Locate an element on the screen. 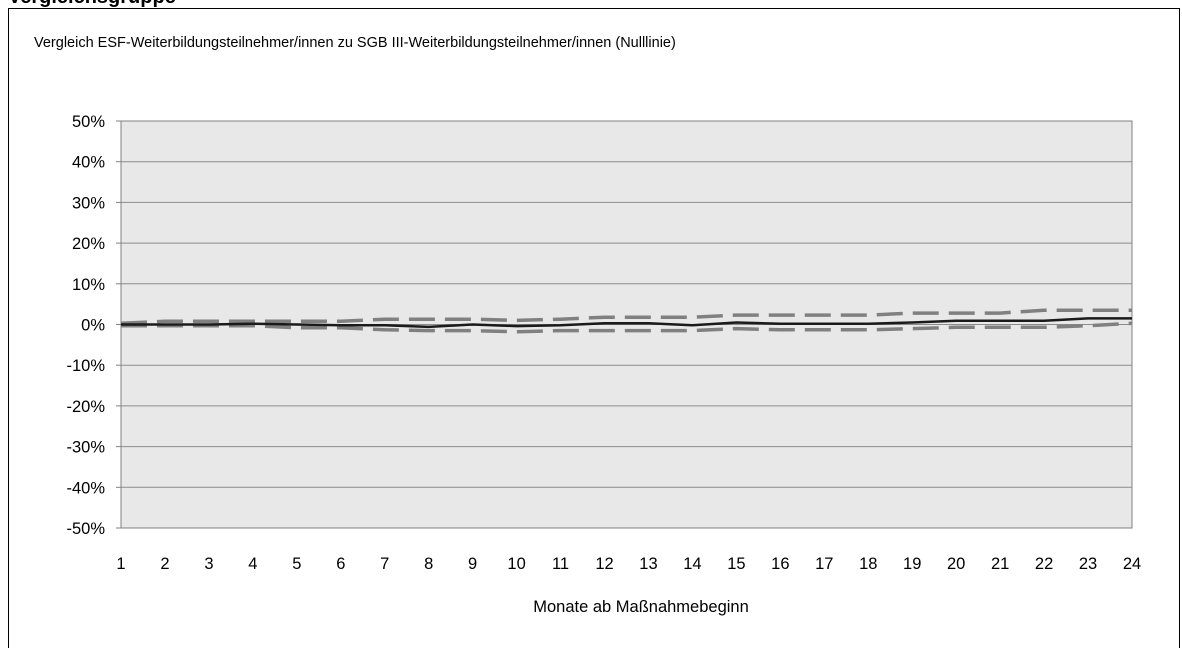 The image size is (1182, 648). x-tick-label: 8 is located at coordinates (428, 564).